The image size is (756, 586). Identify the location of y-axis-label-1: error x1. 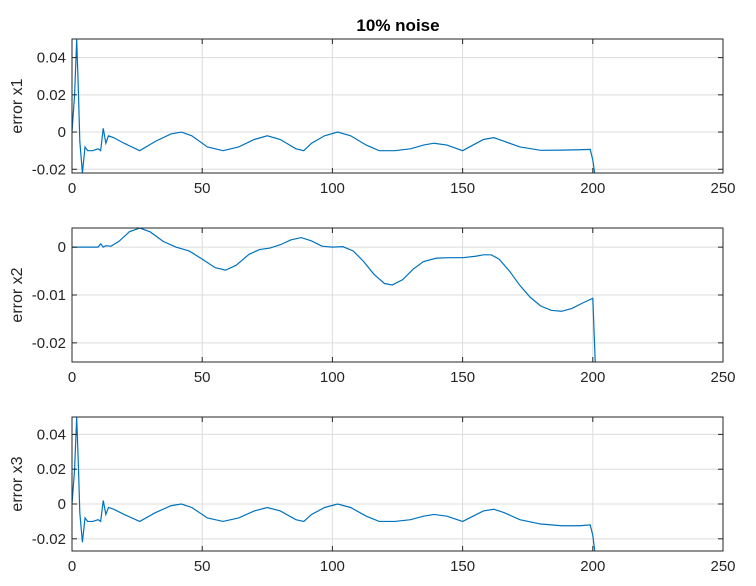
(17, 105).